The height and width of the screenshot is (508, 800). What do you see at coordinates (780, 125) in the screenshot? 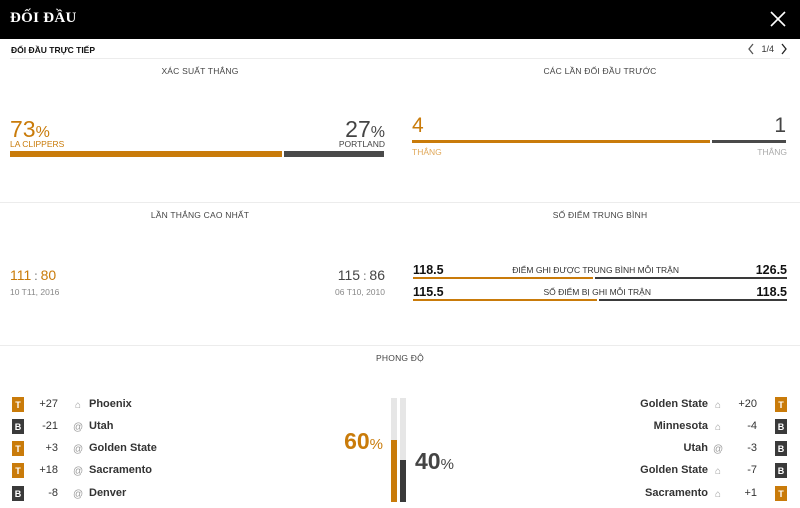
I see `away-prev-wins: 1` at bounding box center [780, 125].